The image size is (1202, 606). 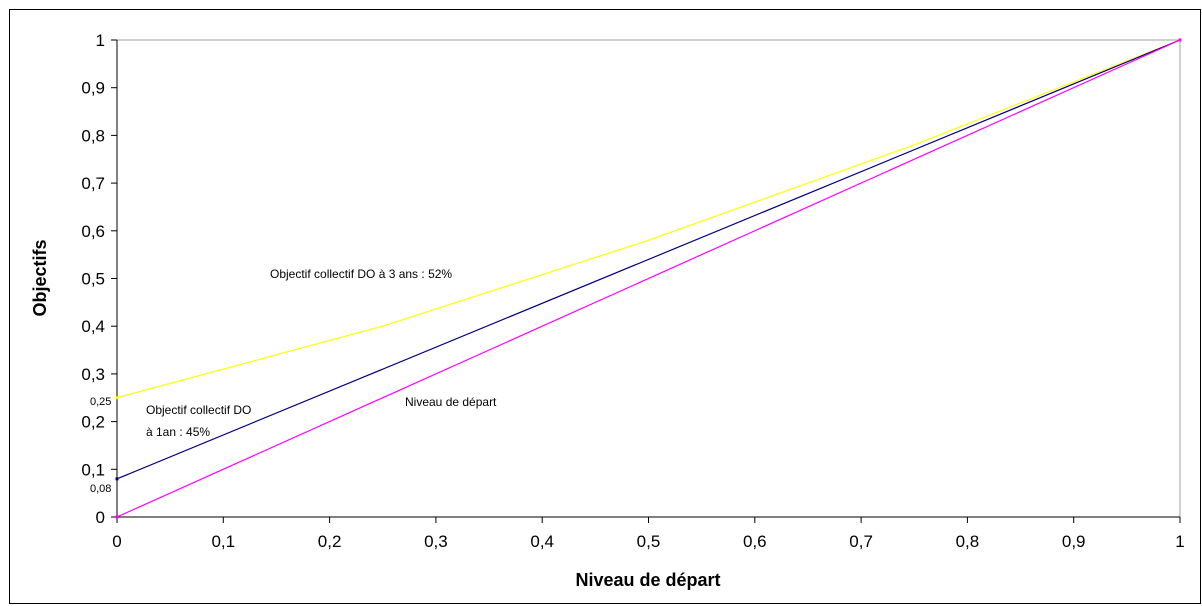 I want to click on y-tick-label: 0,2, so click(x=93, y=422).